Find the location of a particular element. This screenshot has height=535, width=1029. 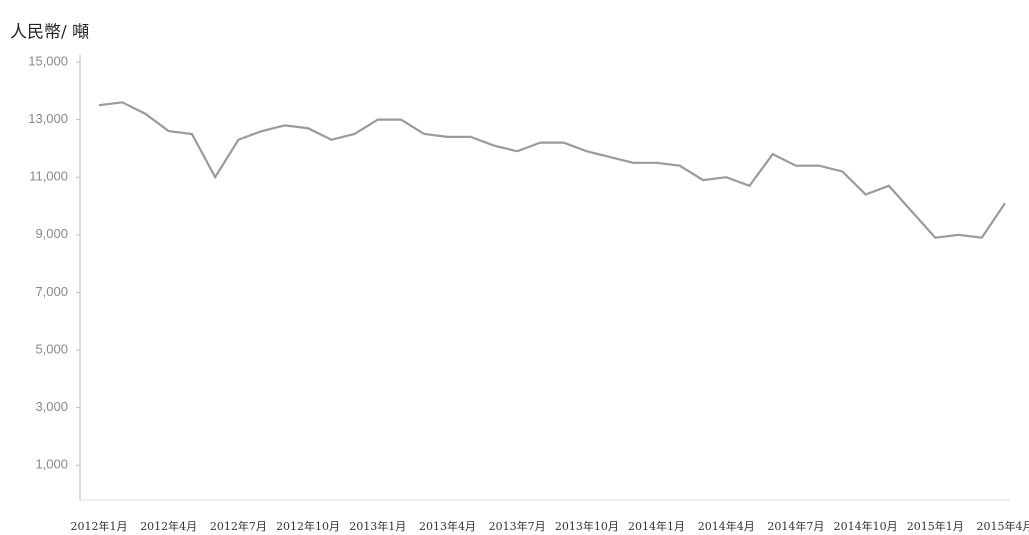

x-tick-label: 2015年1月 is located at coordinates (935, 526).